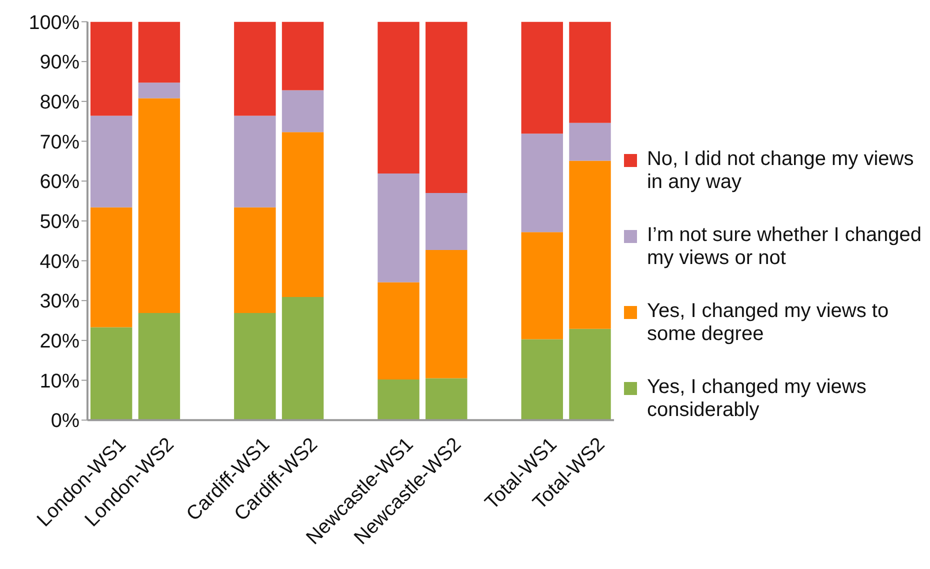 This screenshot has height=569, width=930. I want to click on legend-label: Yes, I changed my views considerably, so click(757, 399).